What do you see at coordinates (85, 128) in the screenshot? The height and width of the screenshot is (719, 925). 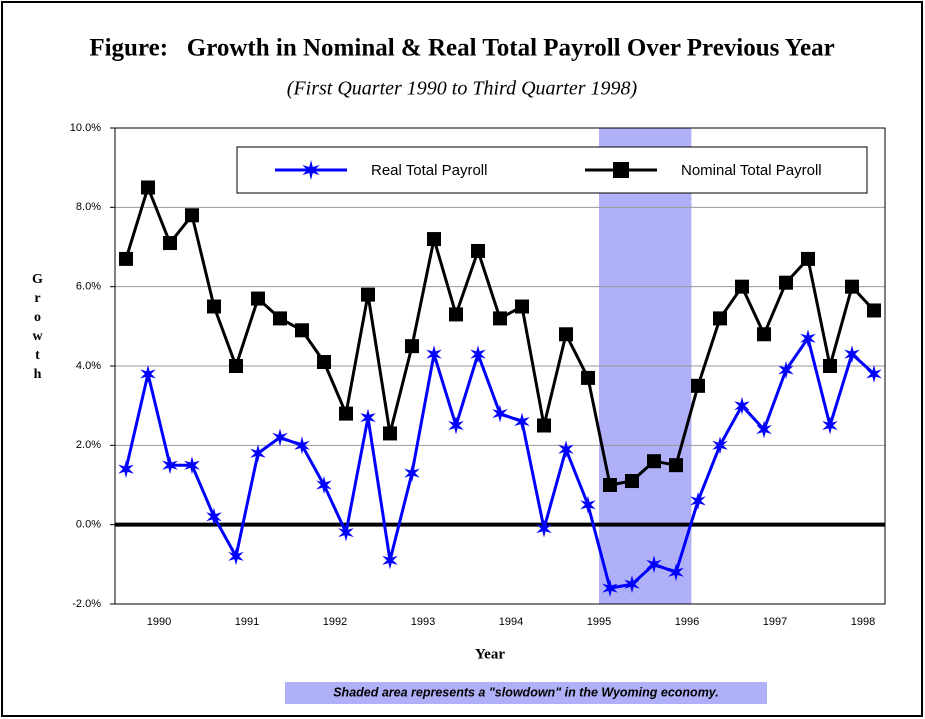 I see `y-tick-label: 10.0%` at bounding box center [85, 128].